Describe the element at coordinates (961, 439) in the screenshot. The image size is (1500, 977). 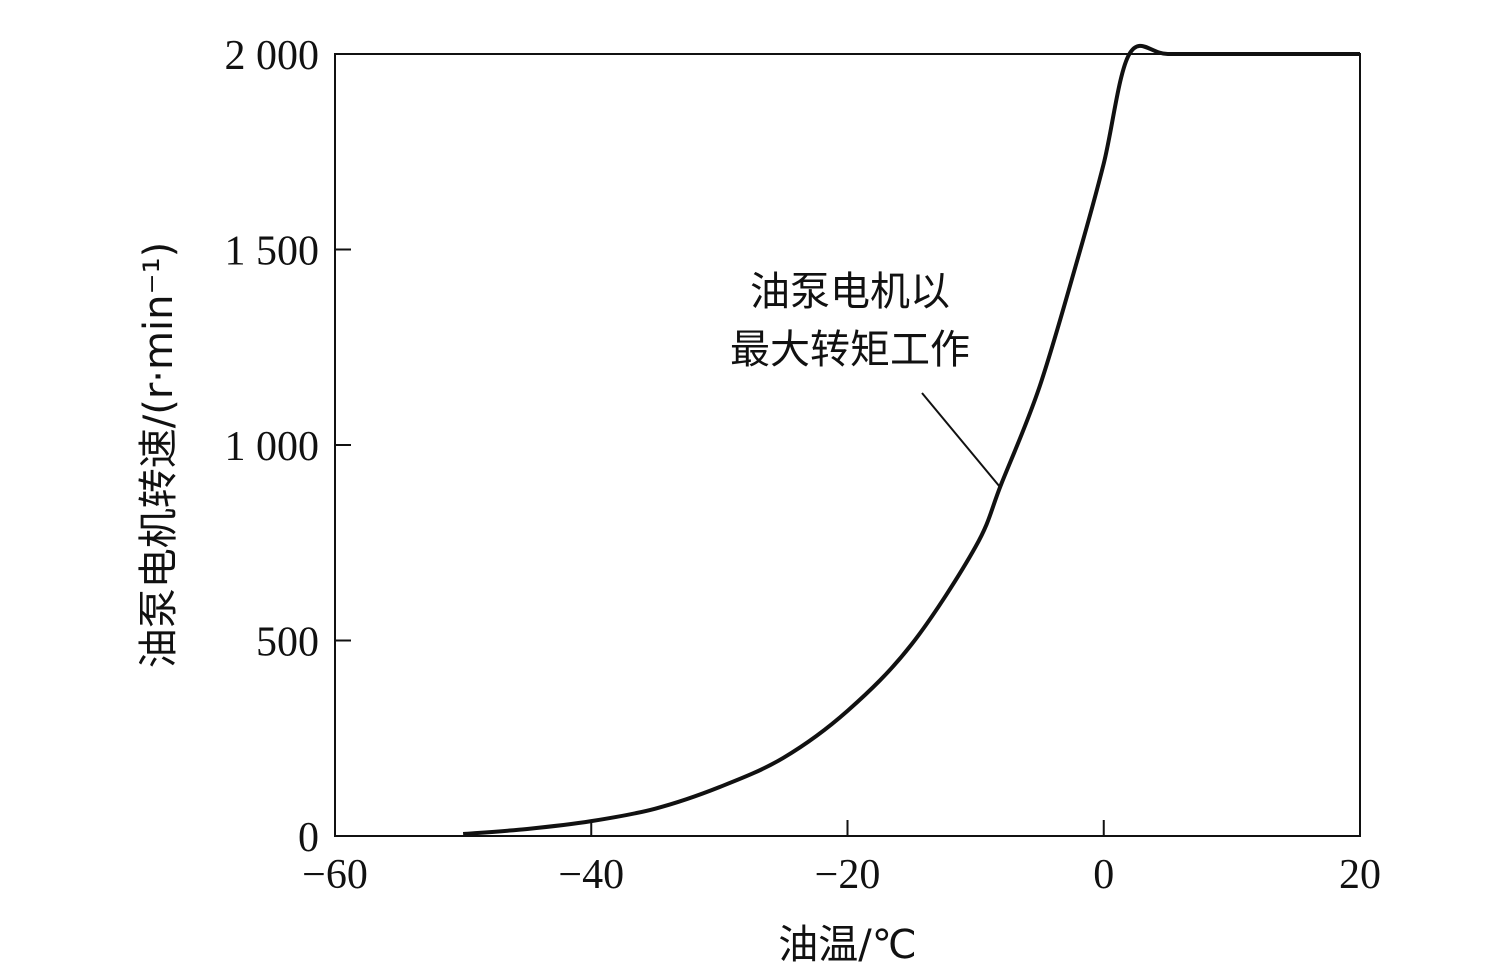
I see `annotation-leader` at that location.